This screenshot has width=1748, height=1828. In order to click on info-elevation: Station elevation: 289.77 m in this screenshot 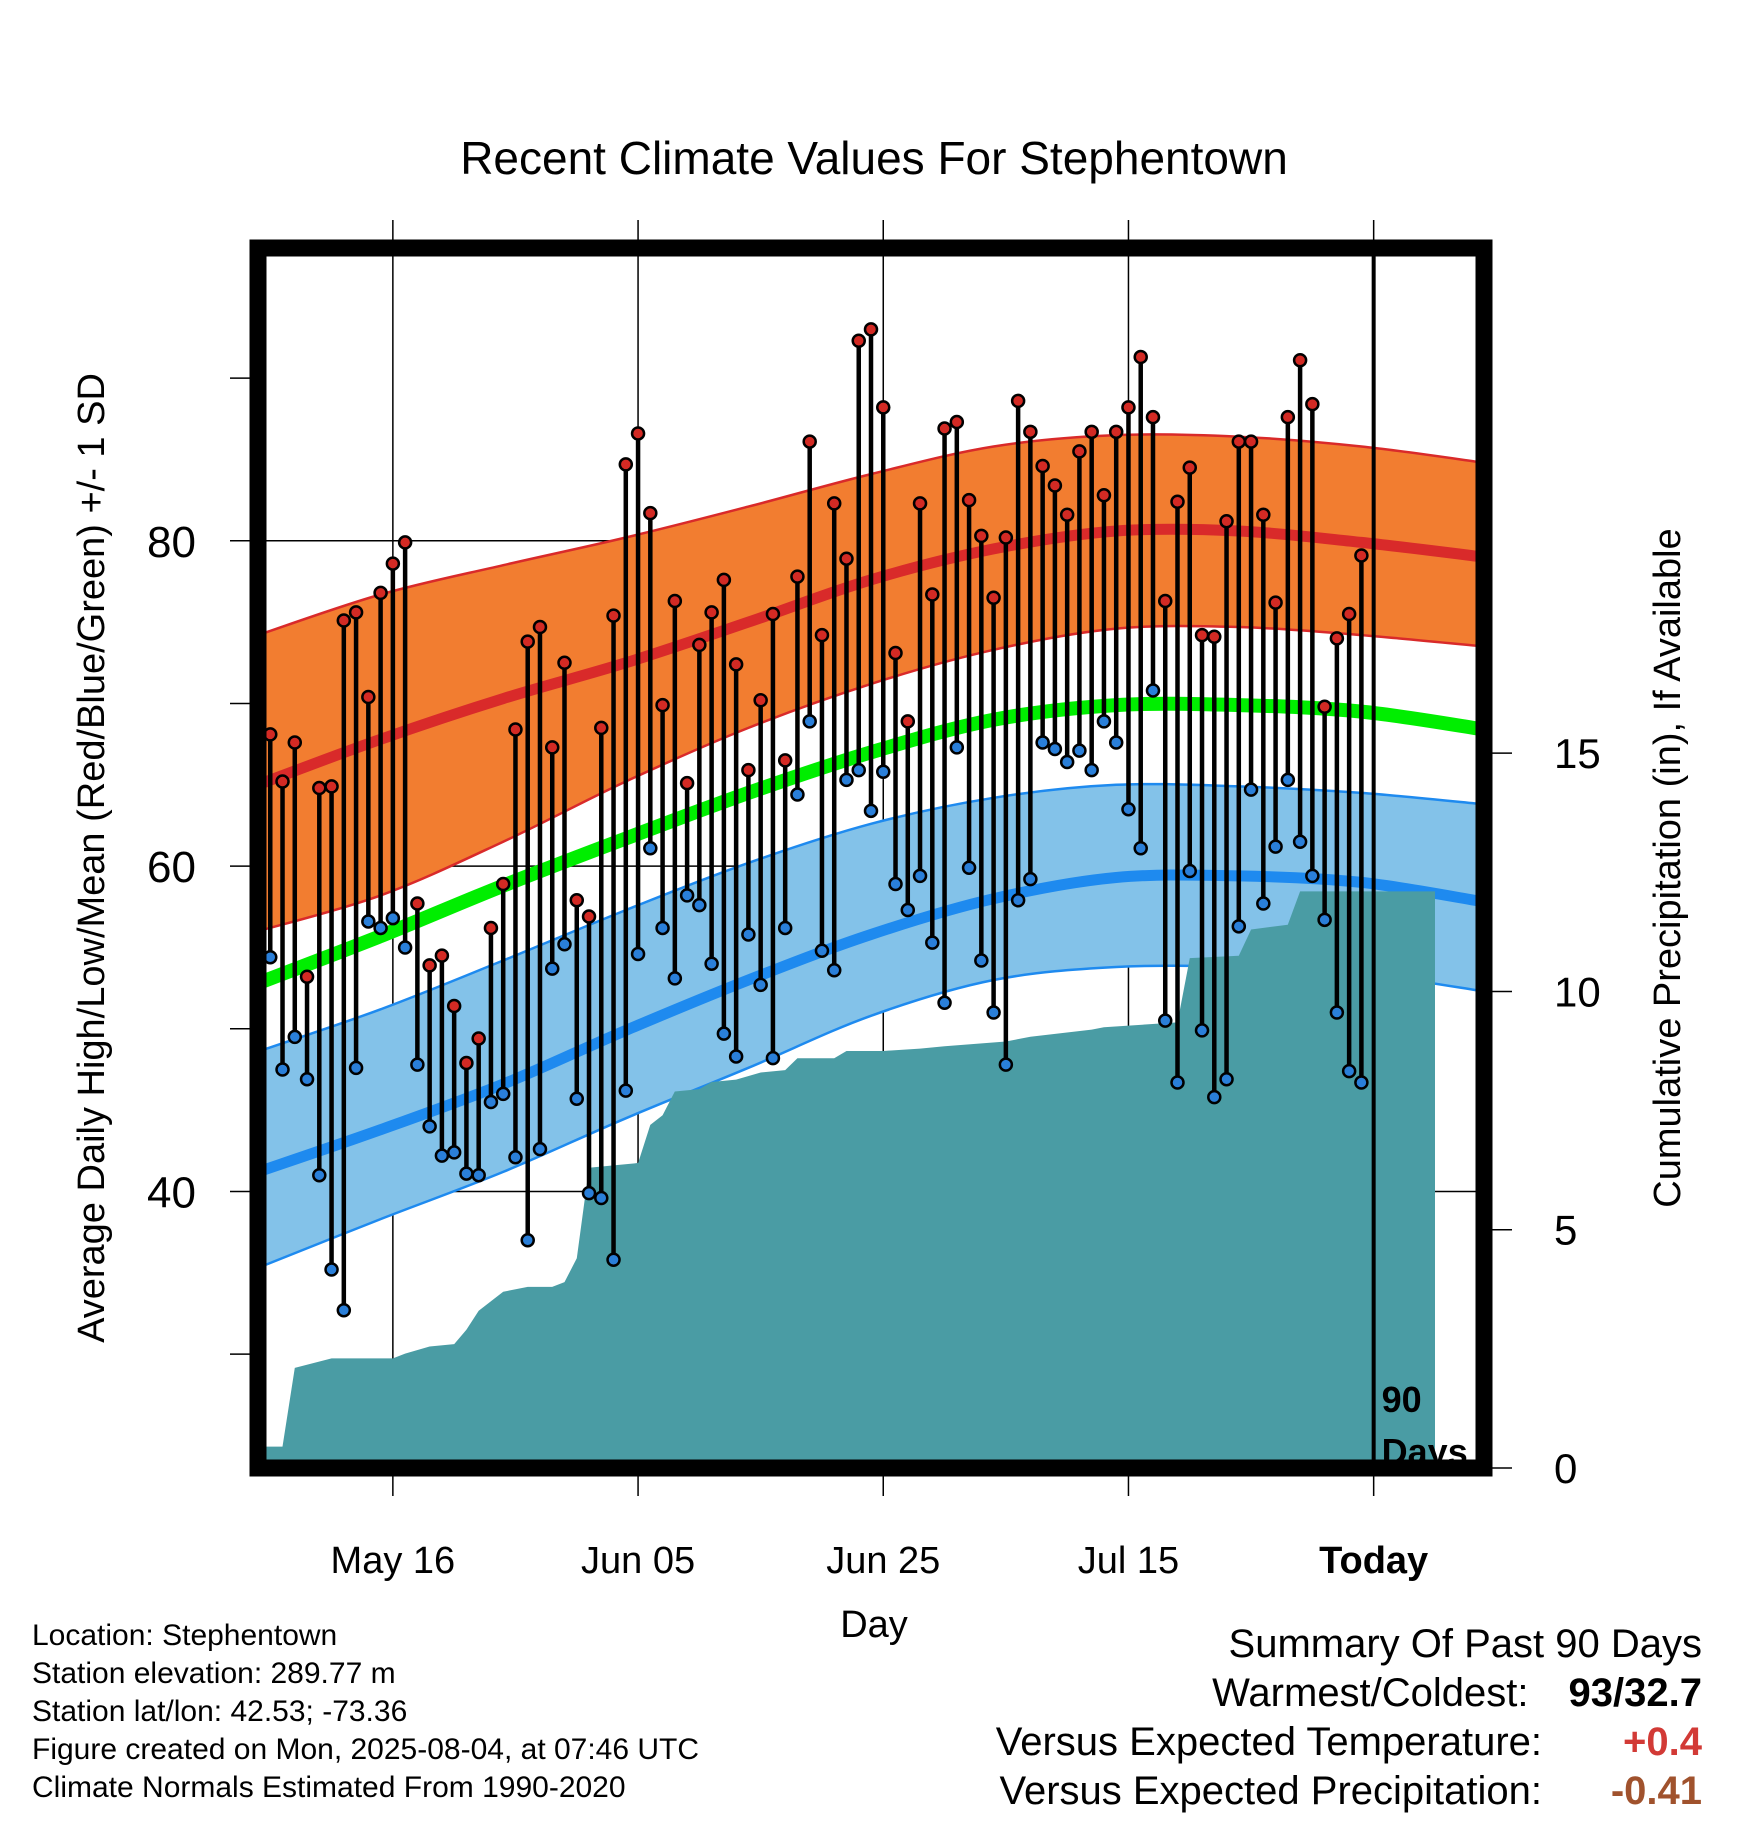, I will do `click(214, 1673)`.